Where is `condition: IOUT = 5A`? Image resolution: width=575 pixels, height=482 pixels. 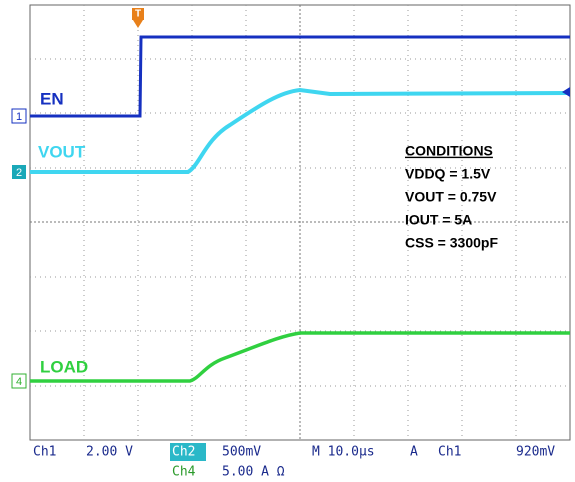
condition: IOUT = 5A is located at coordinates (438, 220).